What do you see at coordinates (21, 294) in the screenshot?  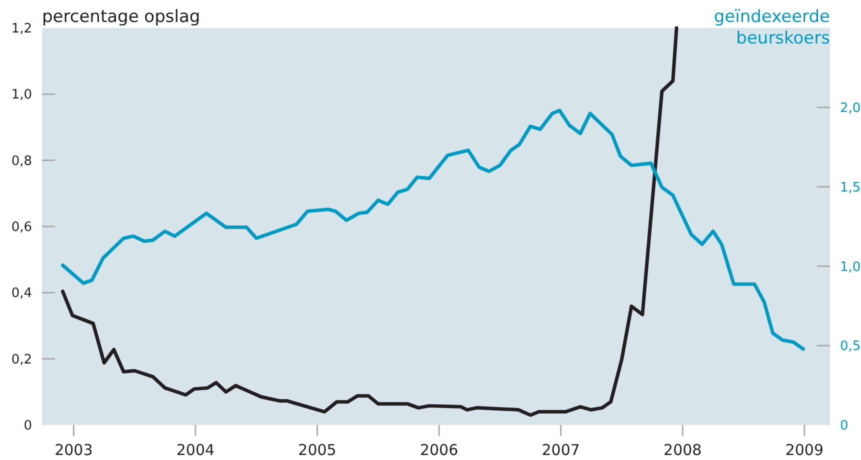 I see `y-tick-label: 0,4` at bounding box center [21, 294].